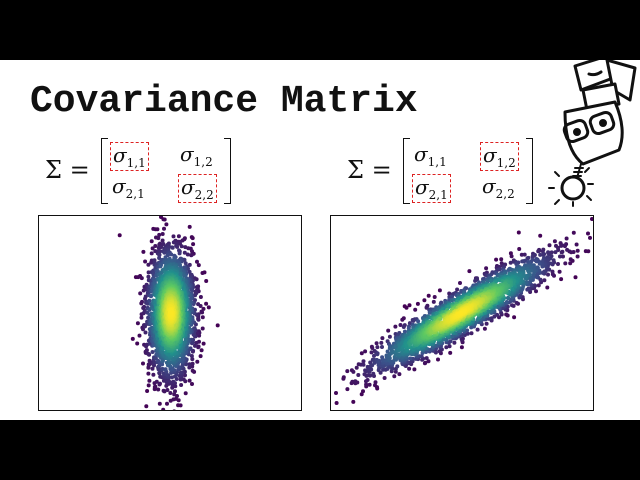 This screenshot has width=640, height=480. Describe the element at coordinates (369, 170) in the screenshot. I see `equation-lhs: Σ =` at that location.